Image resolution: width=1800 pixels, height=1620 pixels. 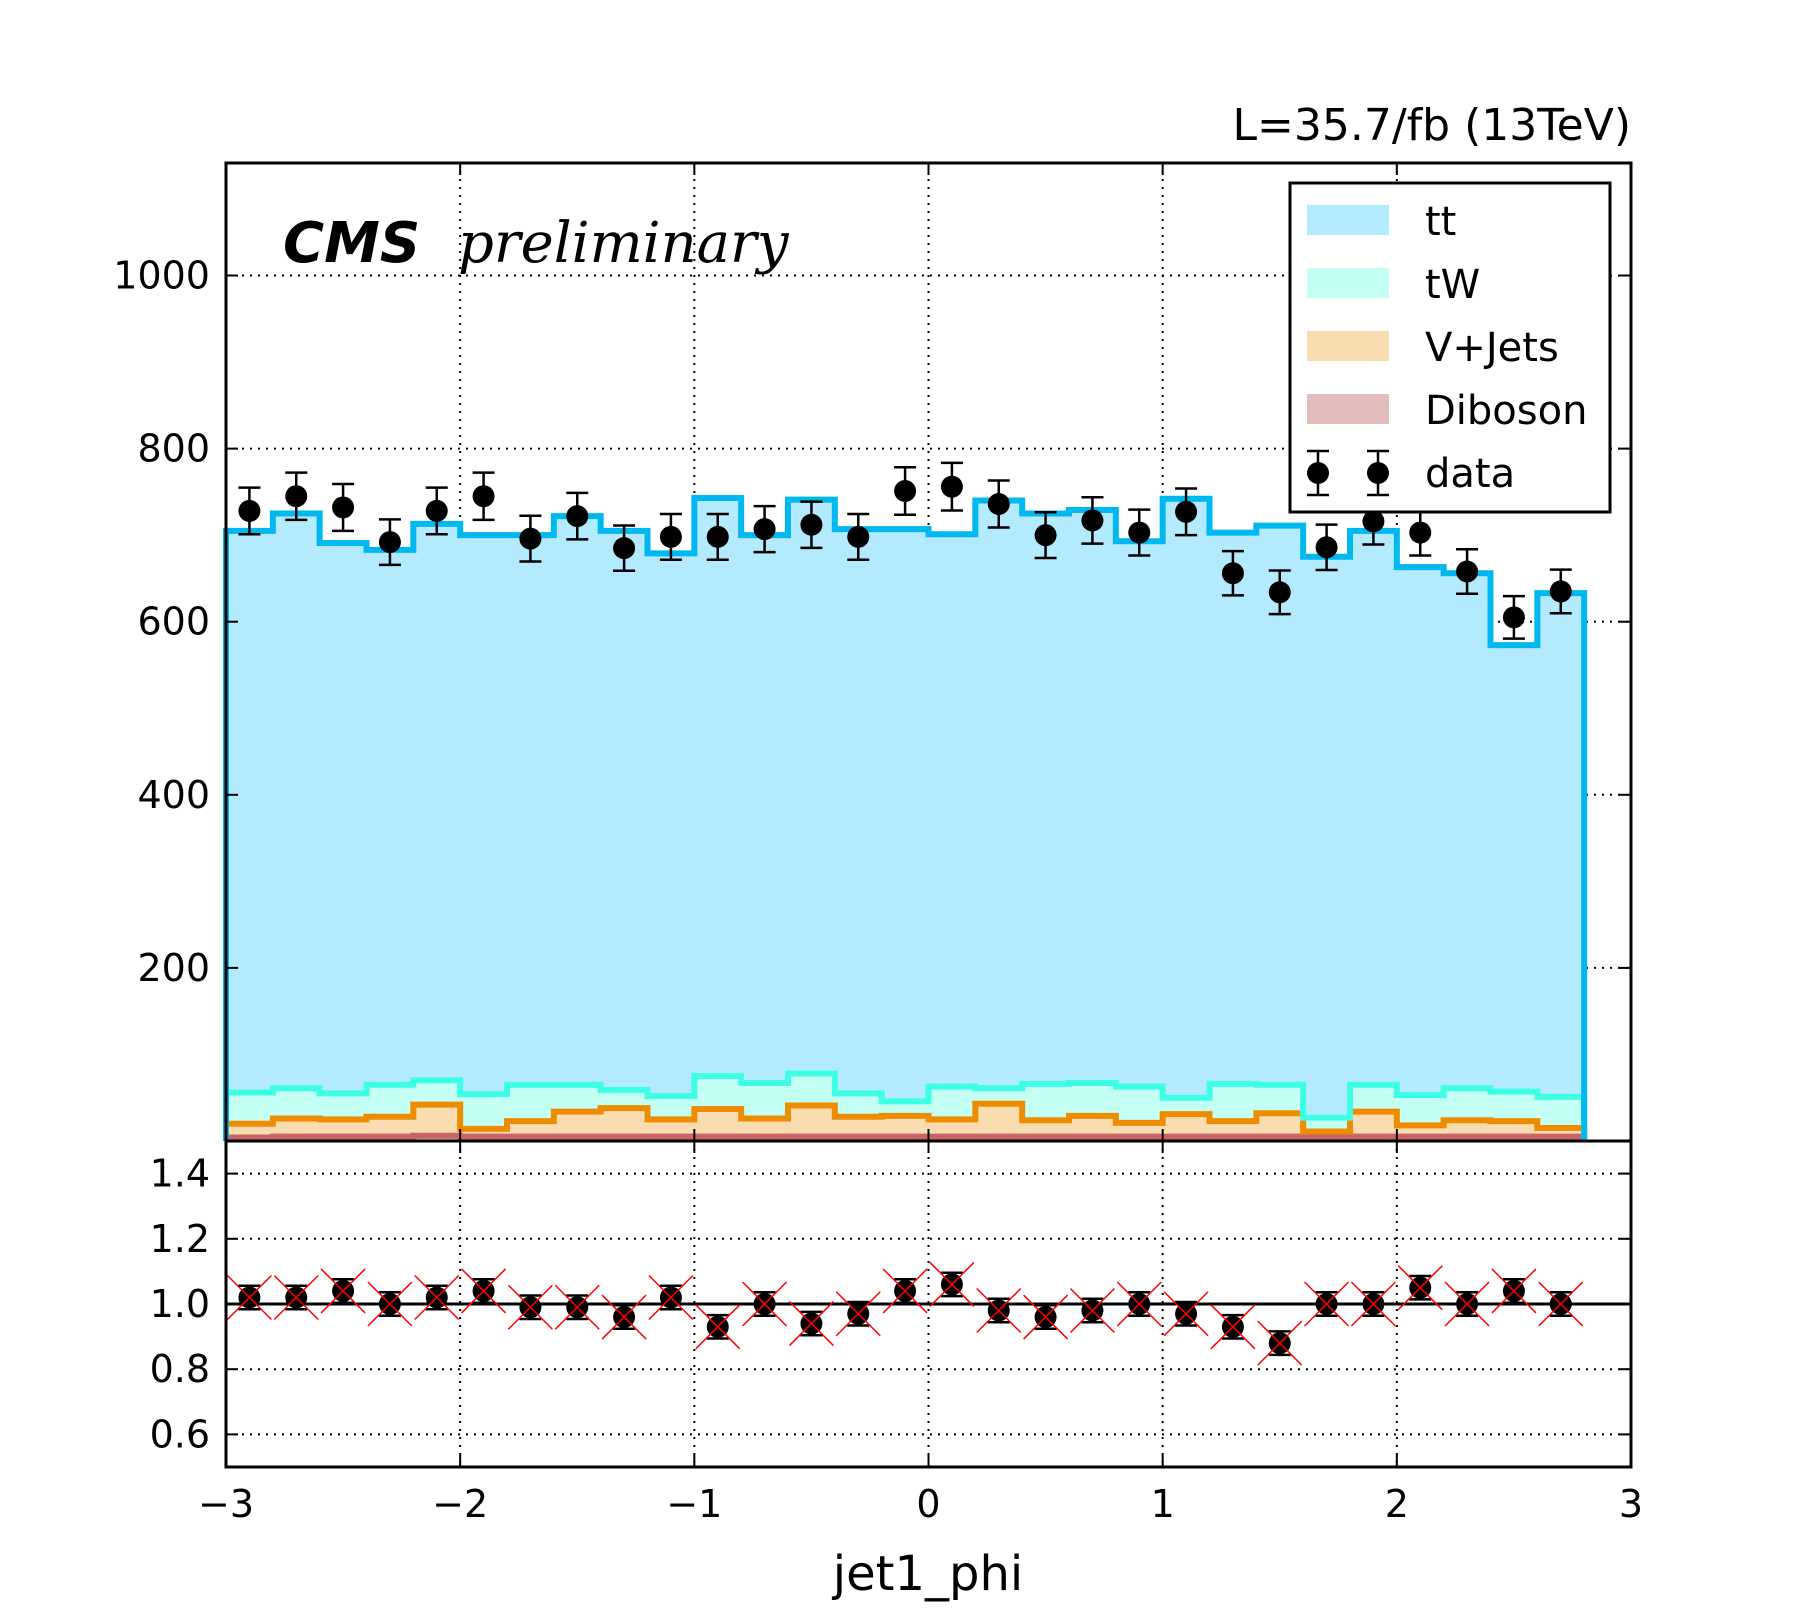 What do you see at coordinates (173, 795) in the screenshot?
I see `y-tick-label: 400` at bounding box center [173, 795].